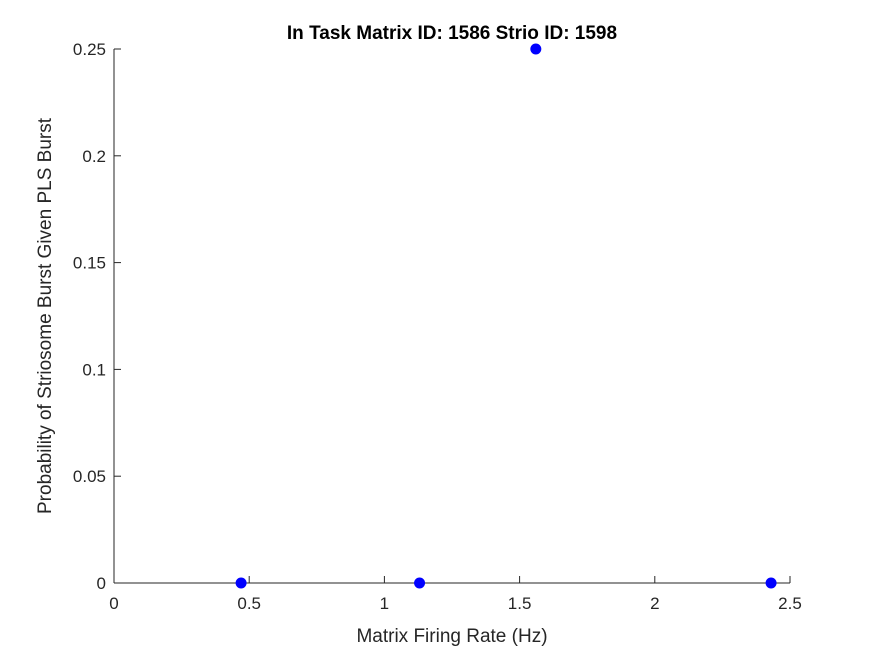 The height and width of the screenshot is (656, 875). I want to click on x-axis-label: Matrix Firing Rate (Hz), so click(451, 636).